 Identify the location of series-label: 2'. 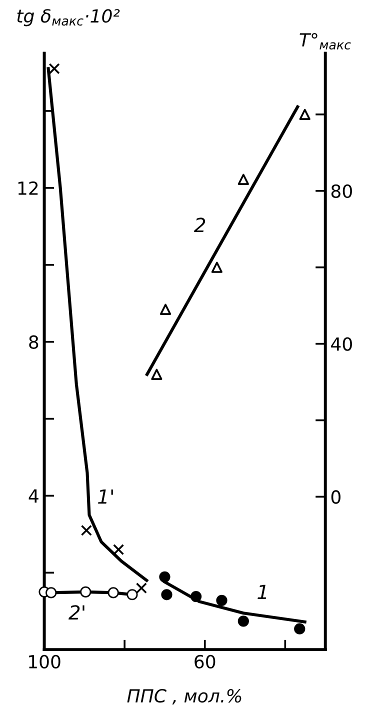
(76, 612).